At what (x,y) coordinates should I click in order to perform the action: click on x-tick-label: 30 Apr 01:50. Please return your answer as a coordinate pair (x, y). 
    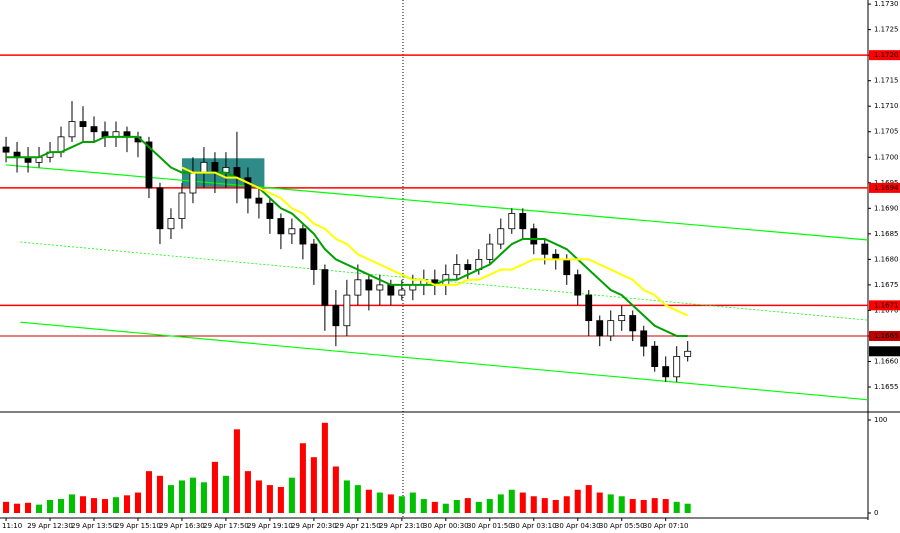
    Looking at the image, I should click on (490, 526).